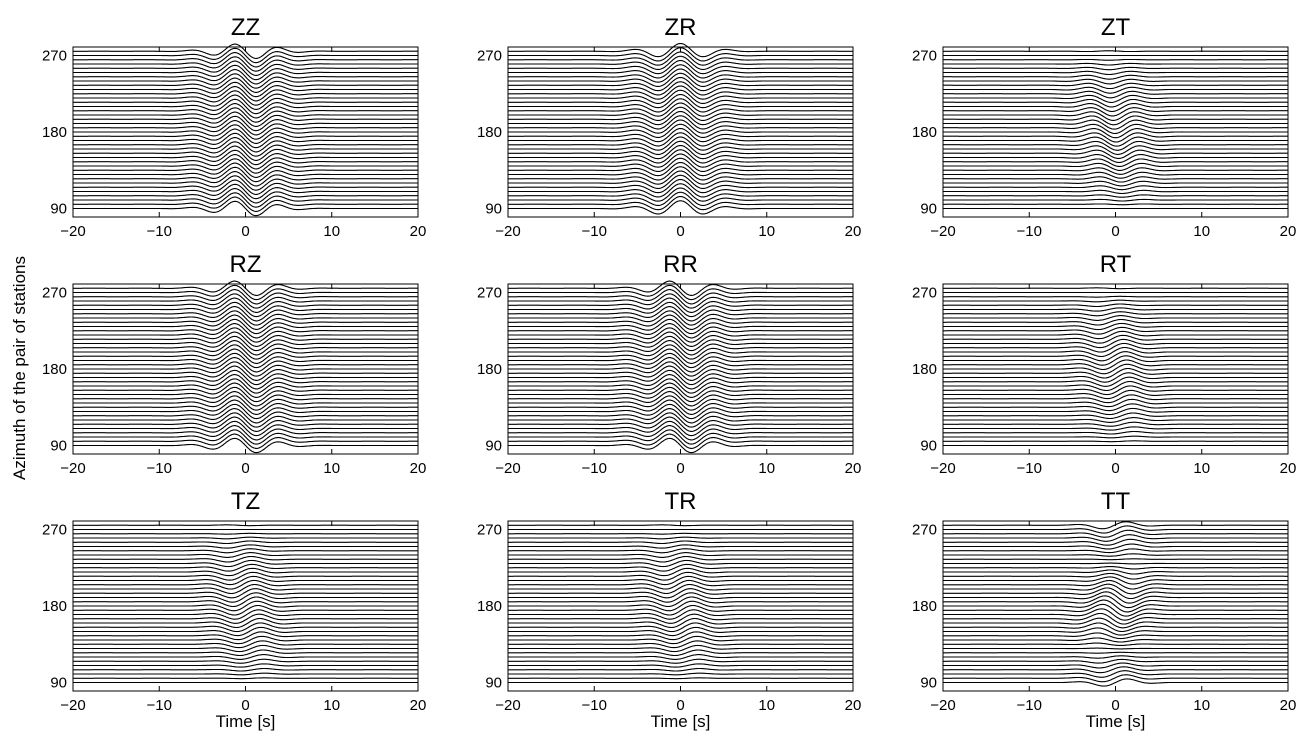 The width and height of the screenshot is (1306, 737). What do you see at coordinates (680, 468) in the screenshot?
I see `x-tick-label: 0` at bounding box center [680, 468].